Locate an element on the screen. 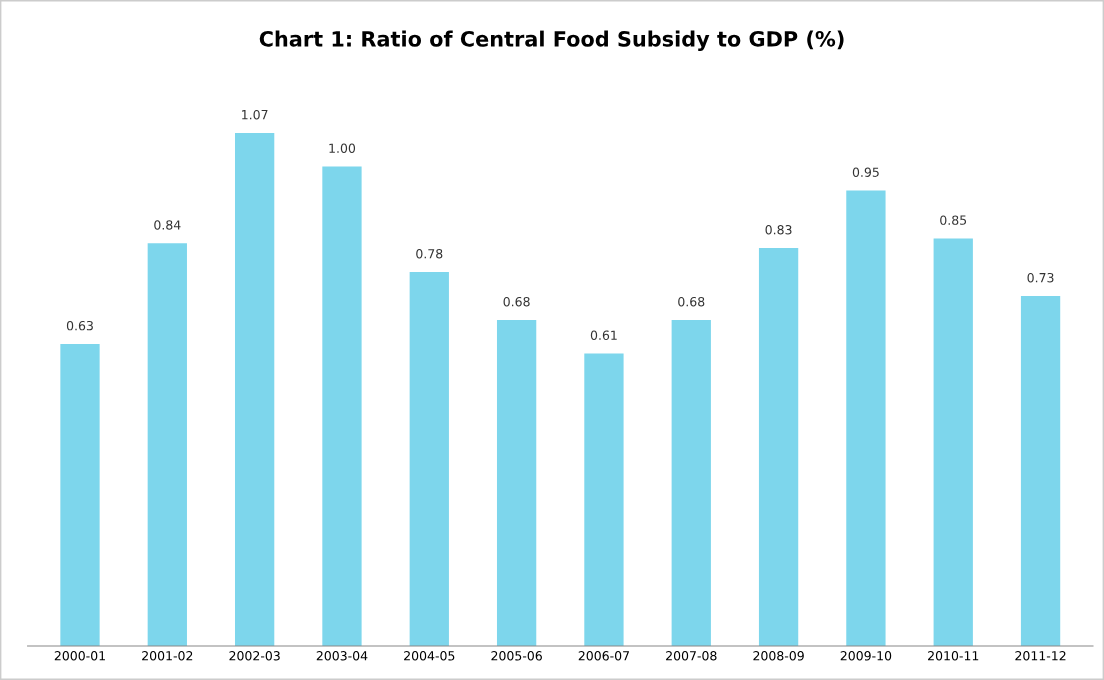 The width and height of the screenshot is (1104, 680). data-label: 1.07 is located at coordinates (255, 114).